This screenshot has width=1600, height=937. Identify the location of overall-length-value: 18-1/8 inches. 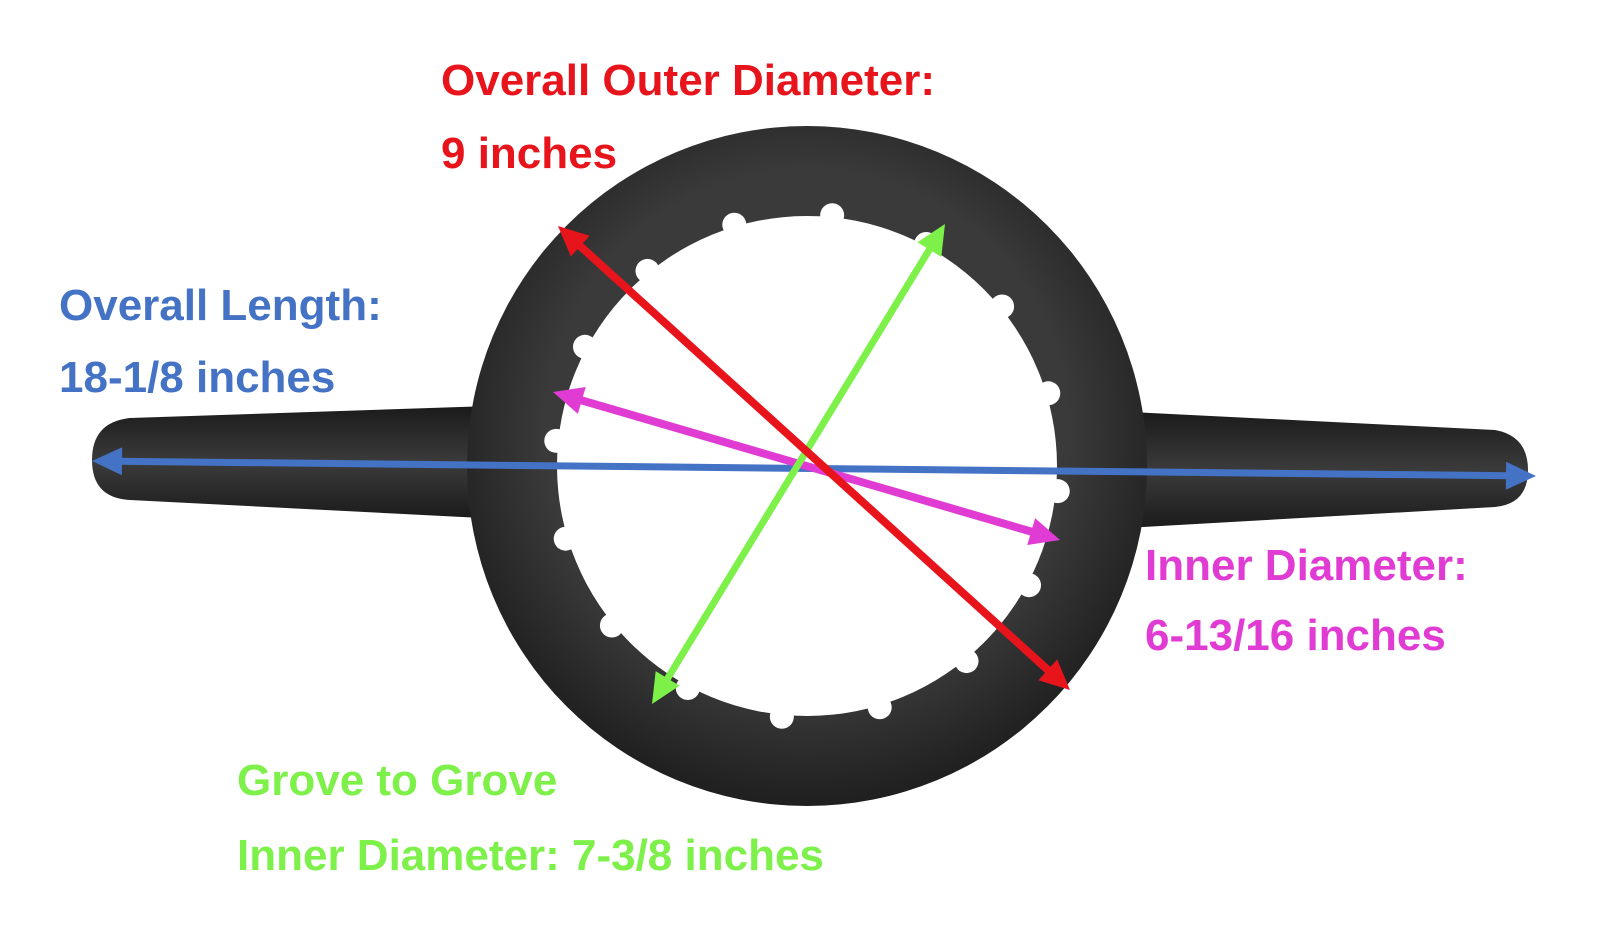
(197, 377).